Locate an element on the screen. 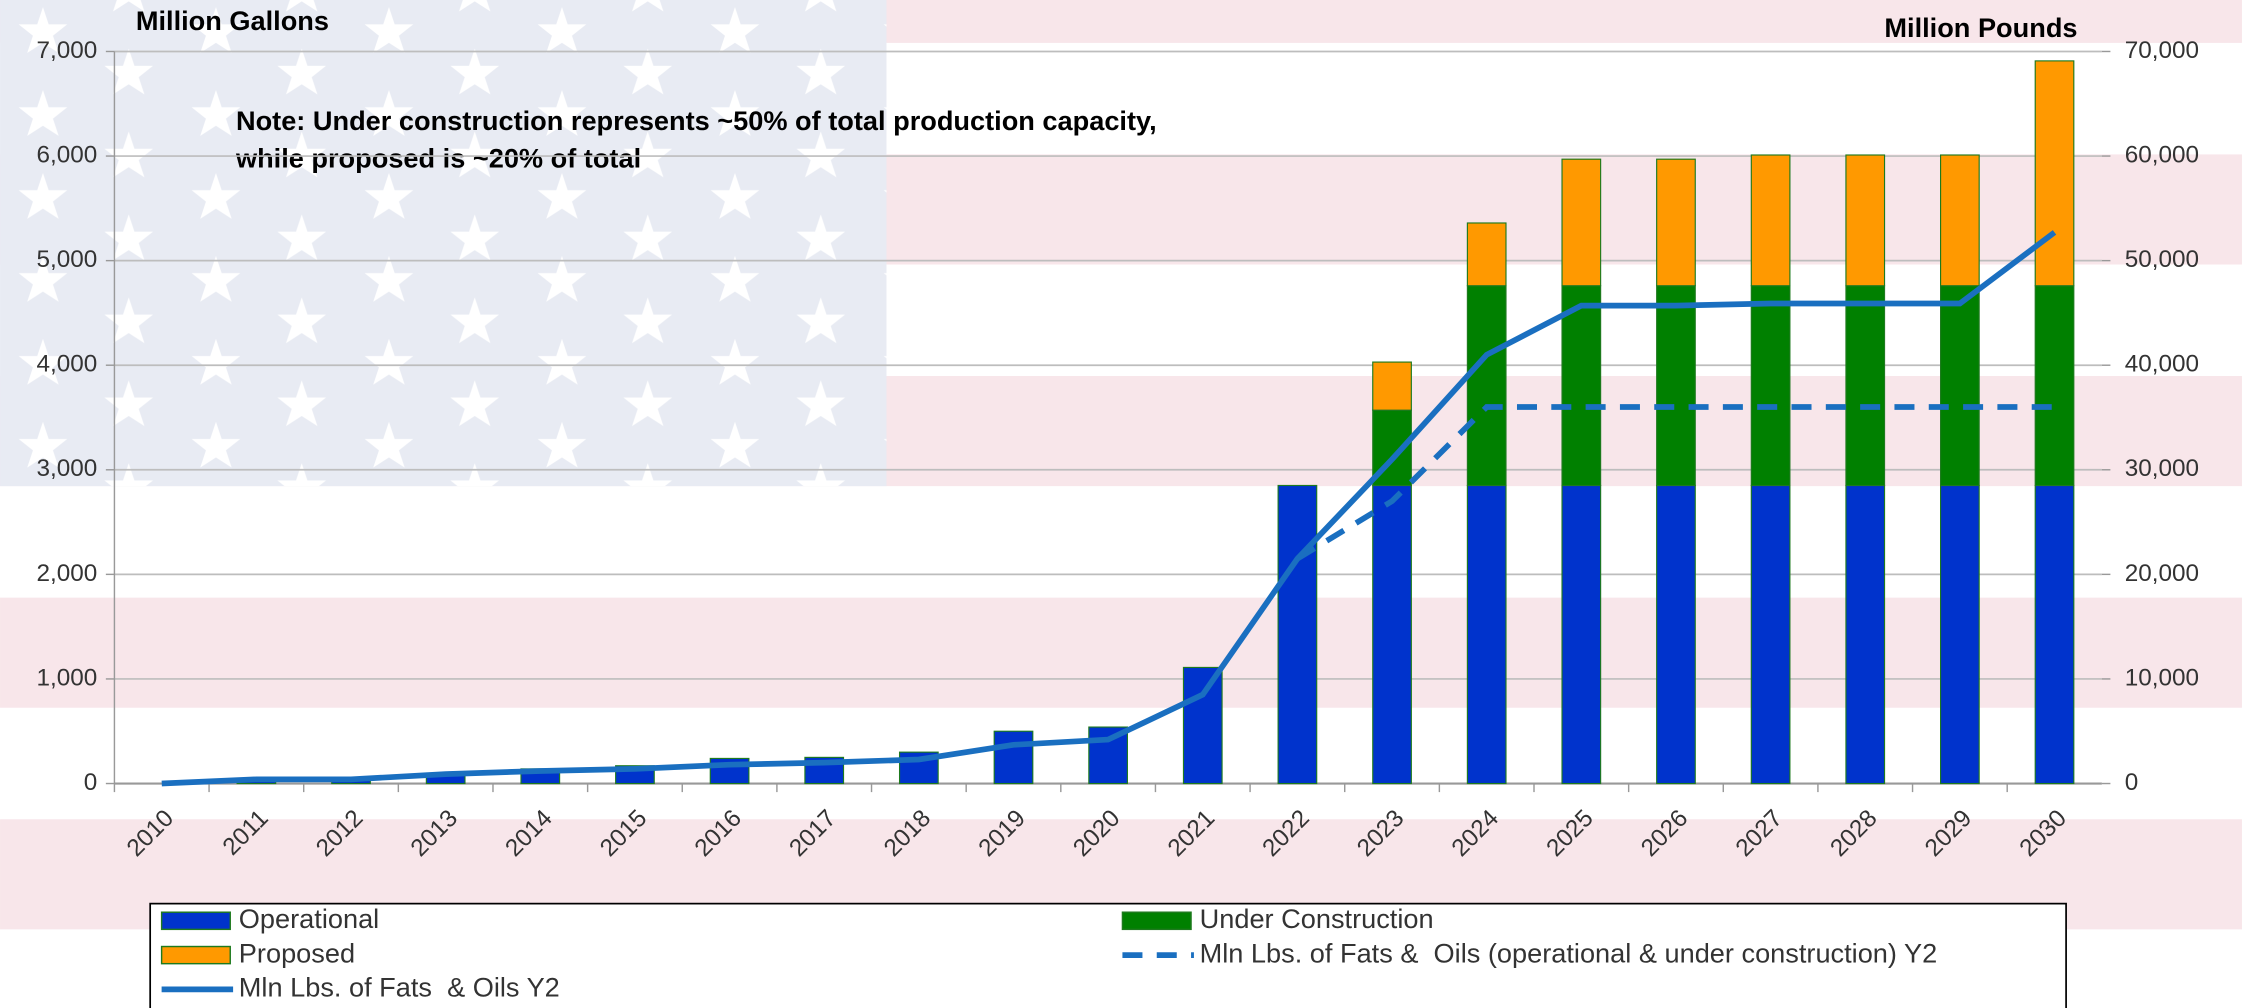 This screenshot has height=1008, width=2242. line-series is located at coordinates (1675, 483).